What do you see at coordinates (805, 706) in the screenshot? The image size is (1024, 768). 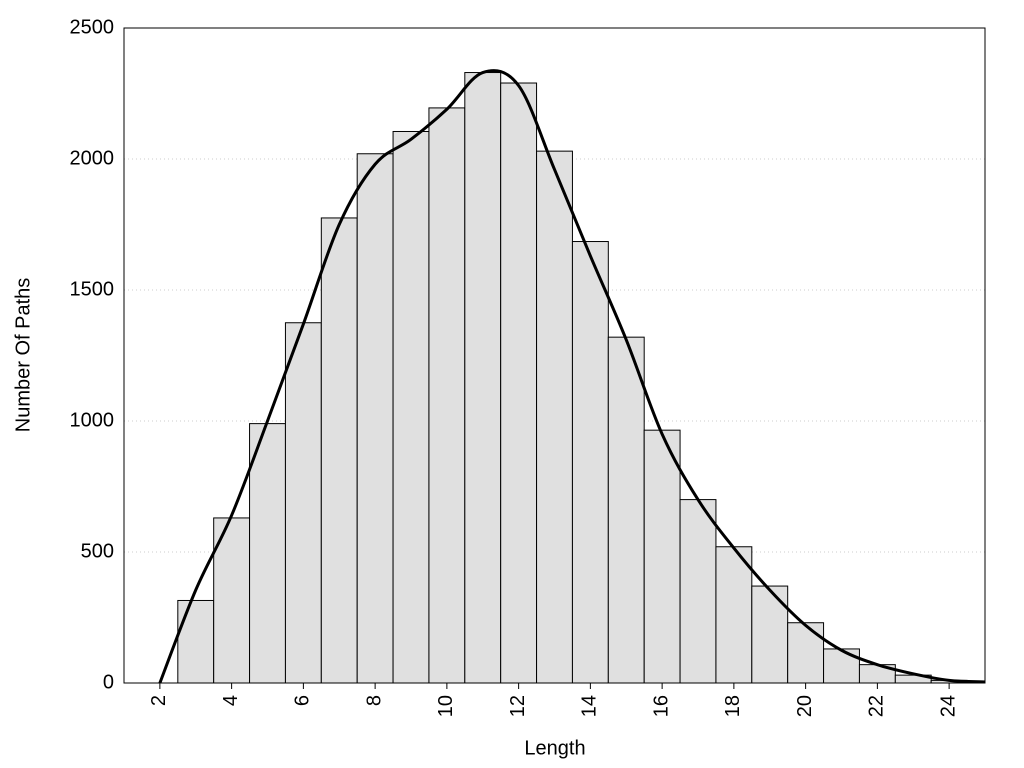 I see `x-tick-label: 20` at bounding box center [805, 706].